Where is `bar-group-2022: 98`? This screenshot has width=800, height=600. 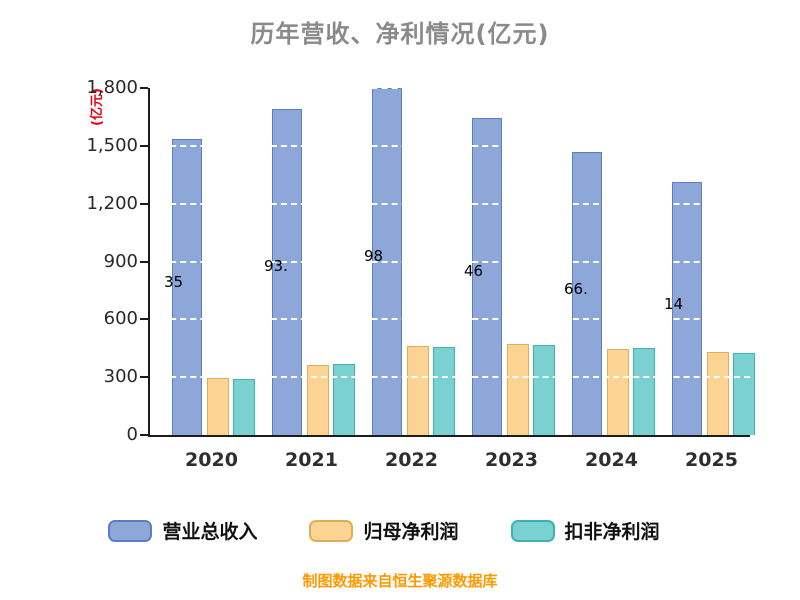
bar-group-2022: 98 is located at coordinates (402, 261).